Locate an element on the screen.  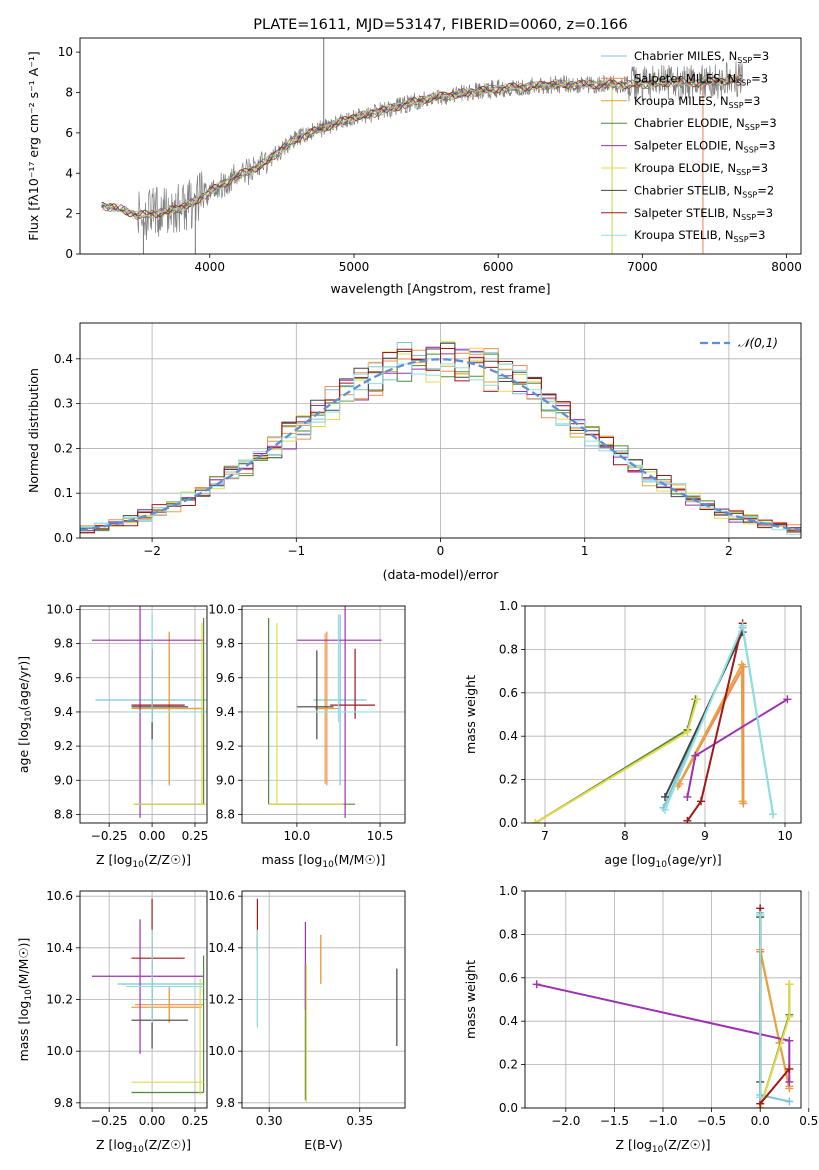
weight-vs-age-lines is located at coordinates (661, 721).